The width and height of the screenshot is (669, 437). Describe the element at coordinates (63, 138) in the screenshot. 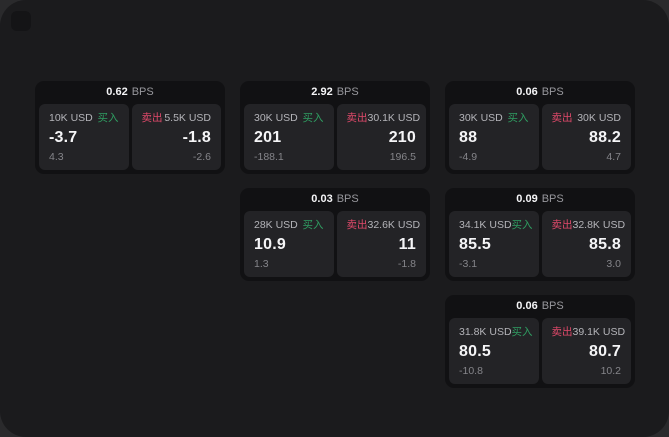

I see `buy-price: -3.7` at that location.